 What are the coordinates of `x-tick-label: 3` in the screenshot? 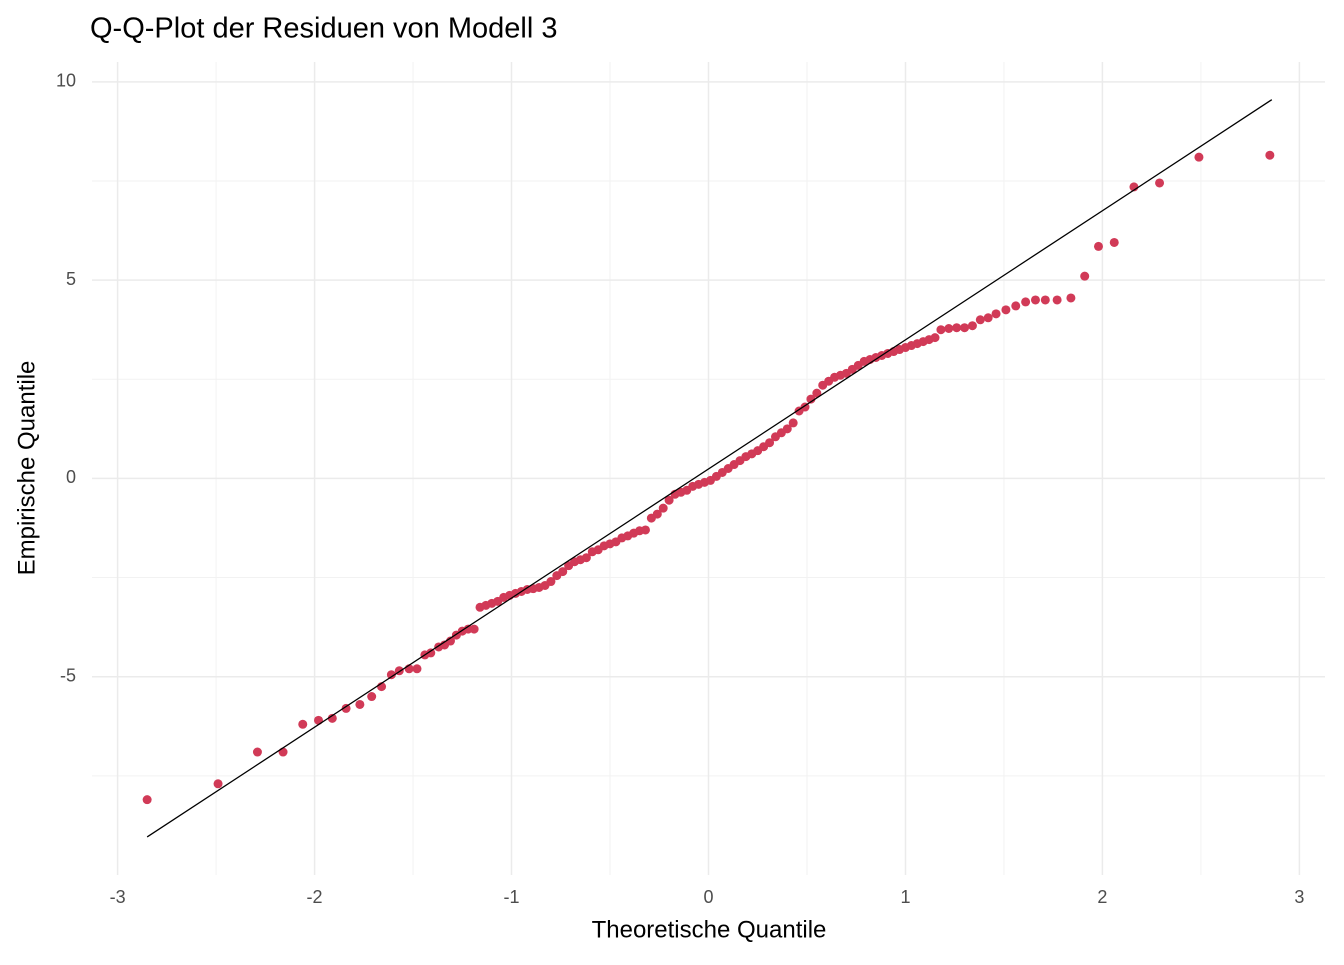 It's located at (1299, 897).